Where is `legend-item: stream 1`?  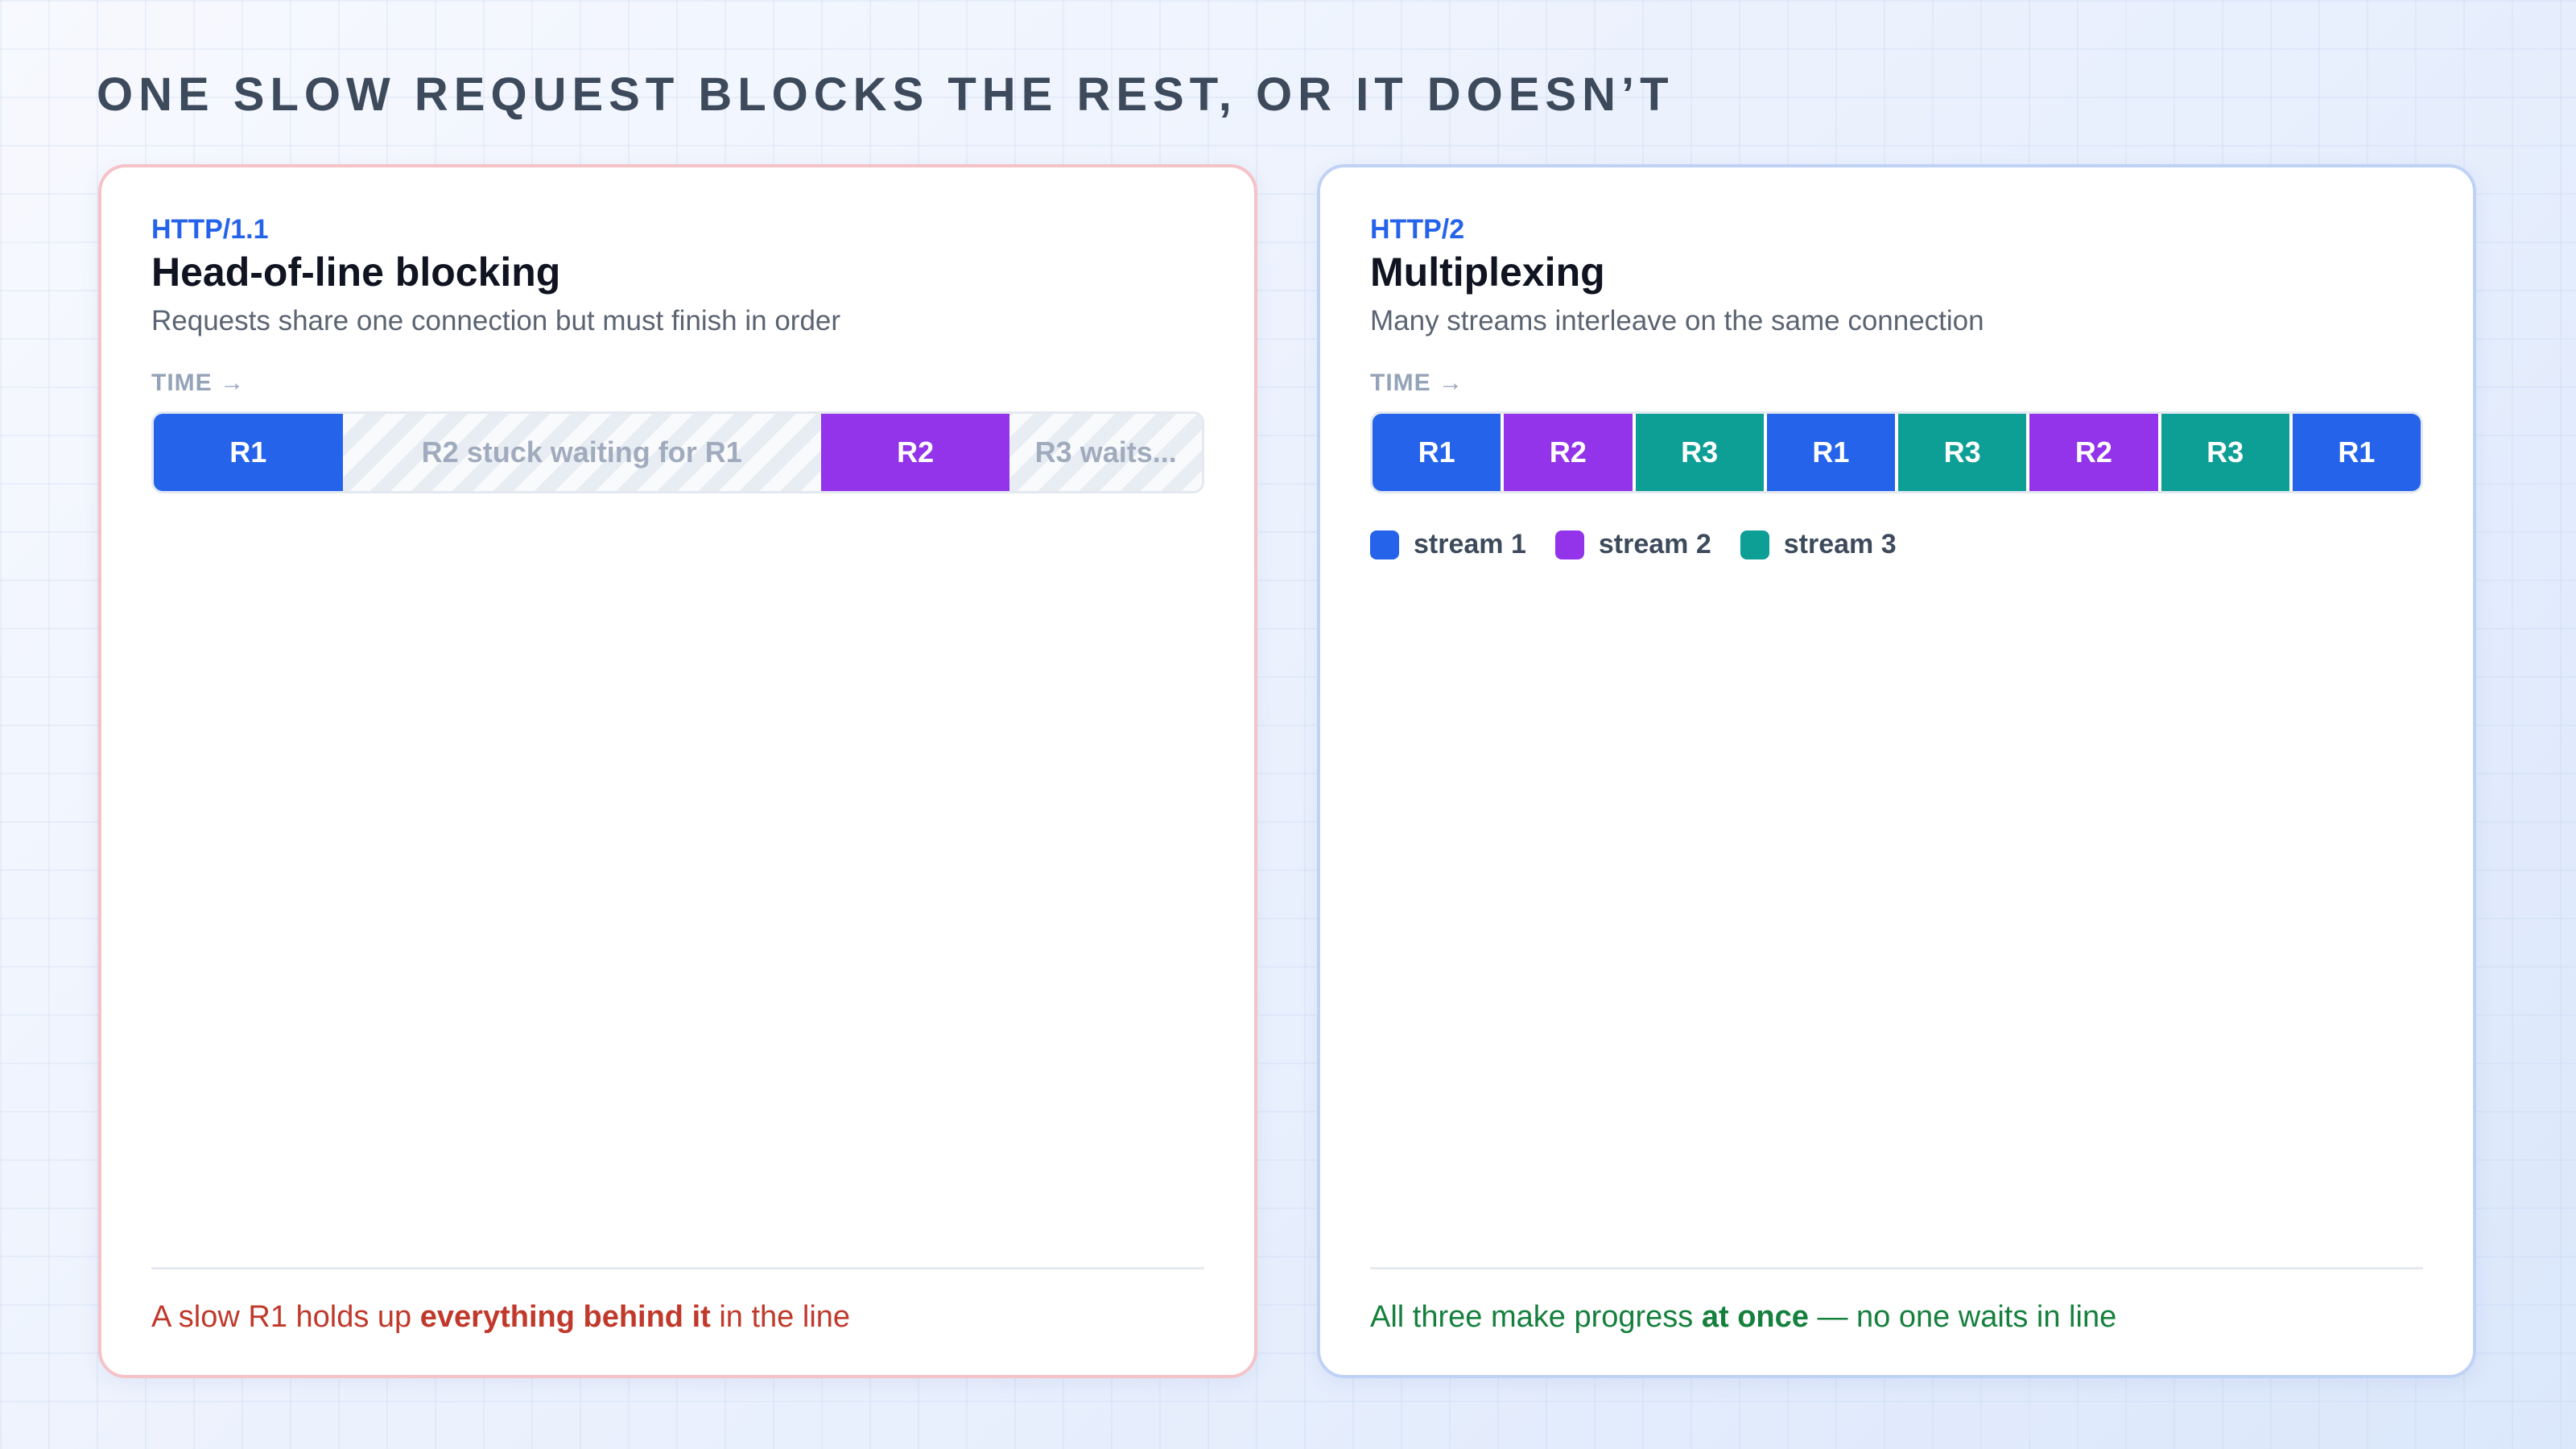
legend-item: stream 1 is located at coordinates (1448, 544).